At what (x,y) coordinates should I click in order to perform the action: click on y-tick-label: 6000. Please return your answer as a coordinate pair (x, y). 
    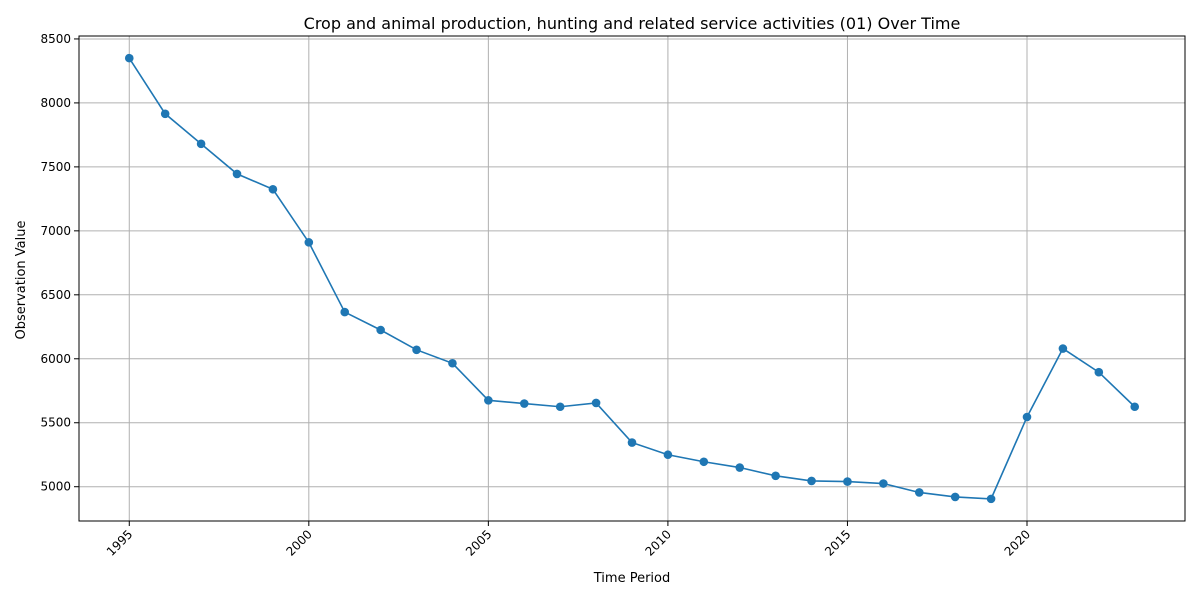
    Looking at the image, I should click on (55, 359).